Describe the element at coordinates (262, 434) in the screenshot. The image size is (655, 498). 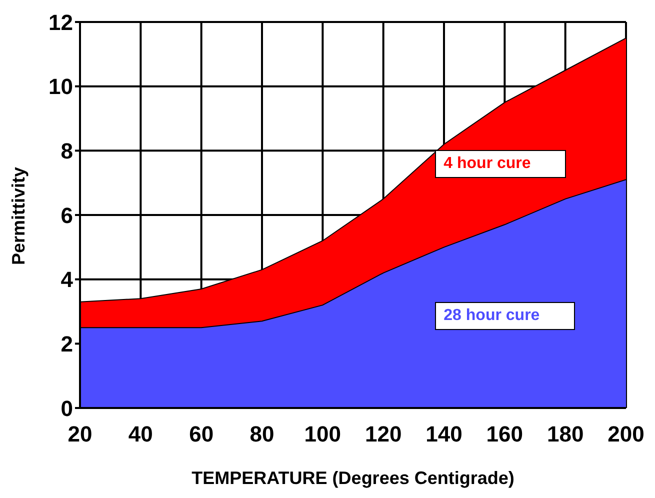
I see `x-tick-label: 80` at that location.